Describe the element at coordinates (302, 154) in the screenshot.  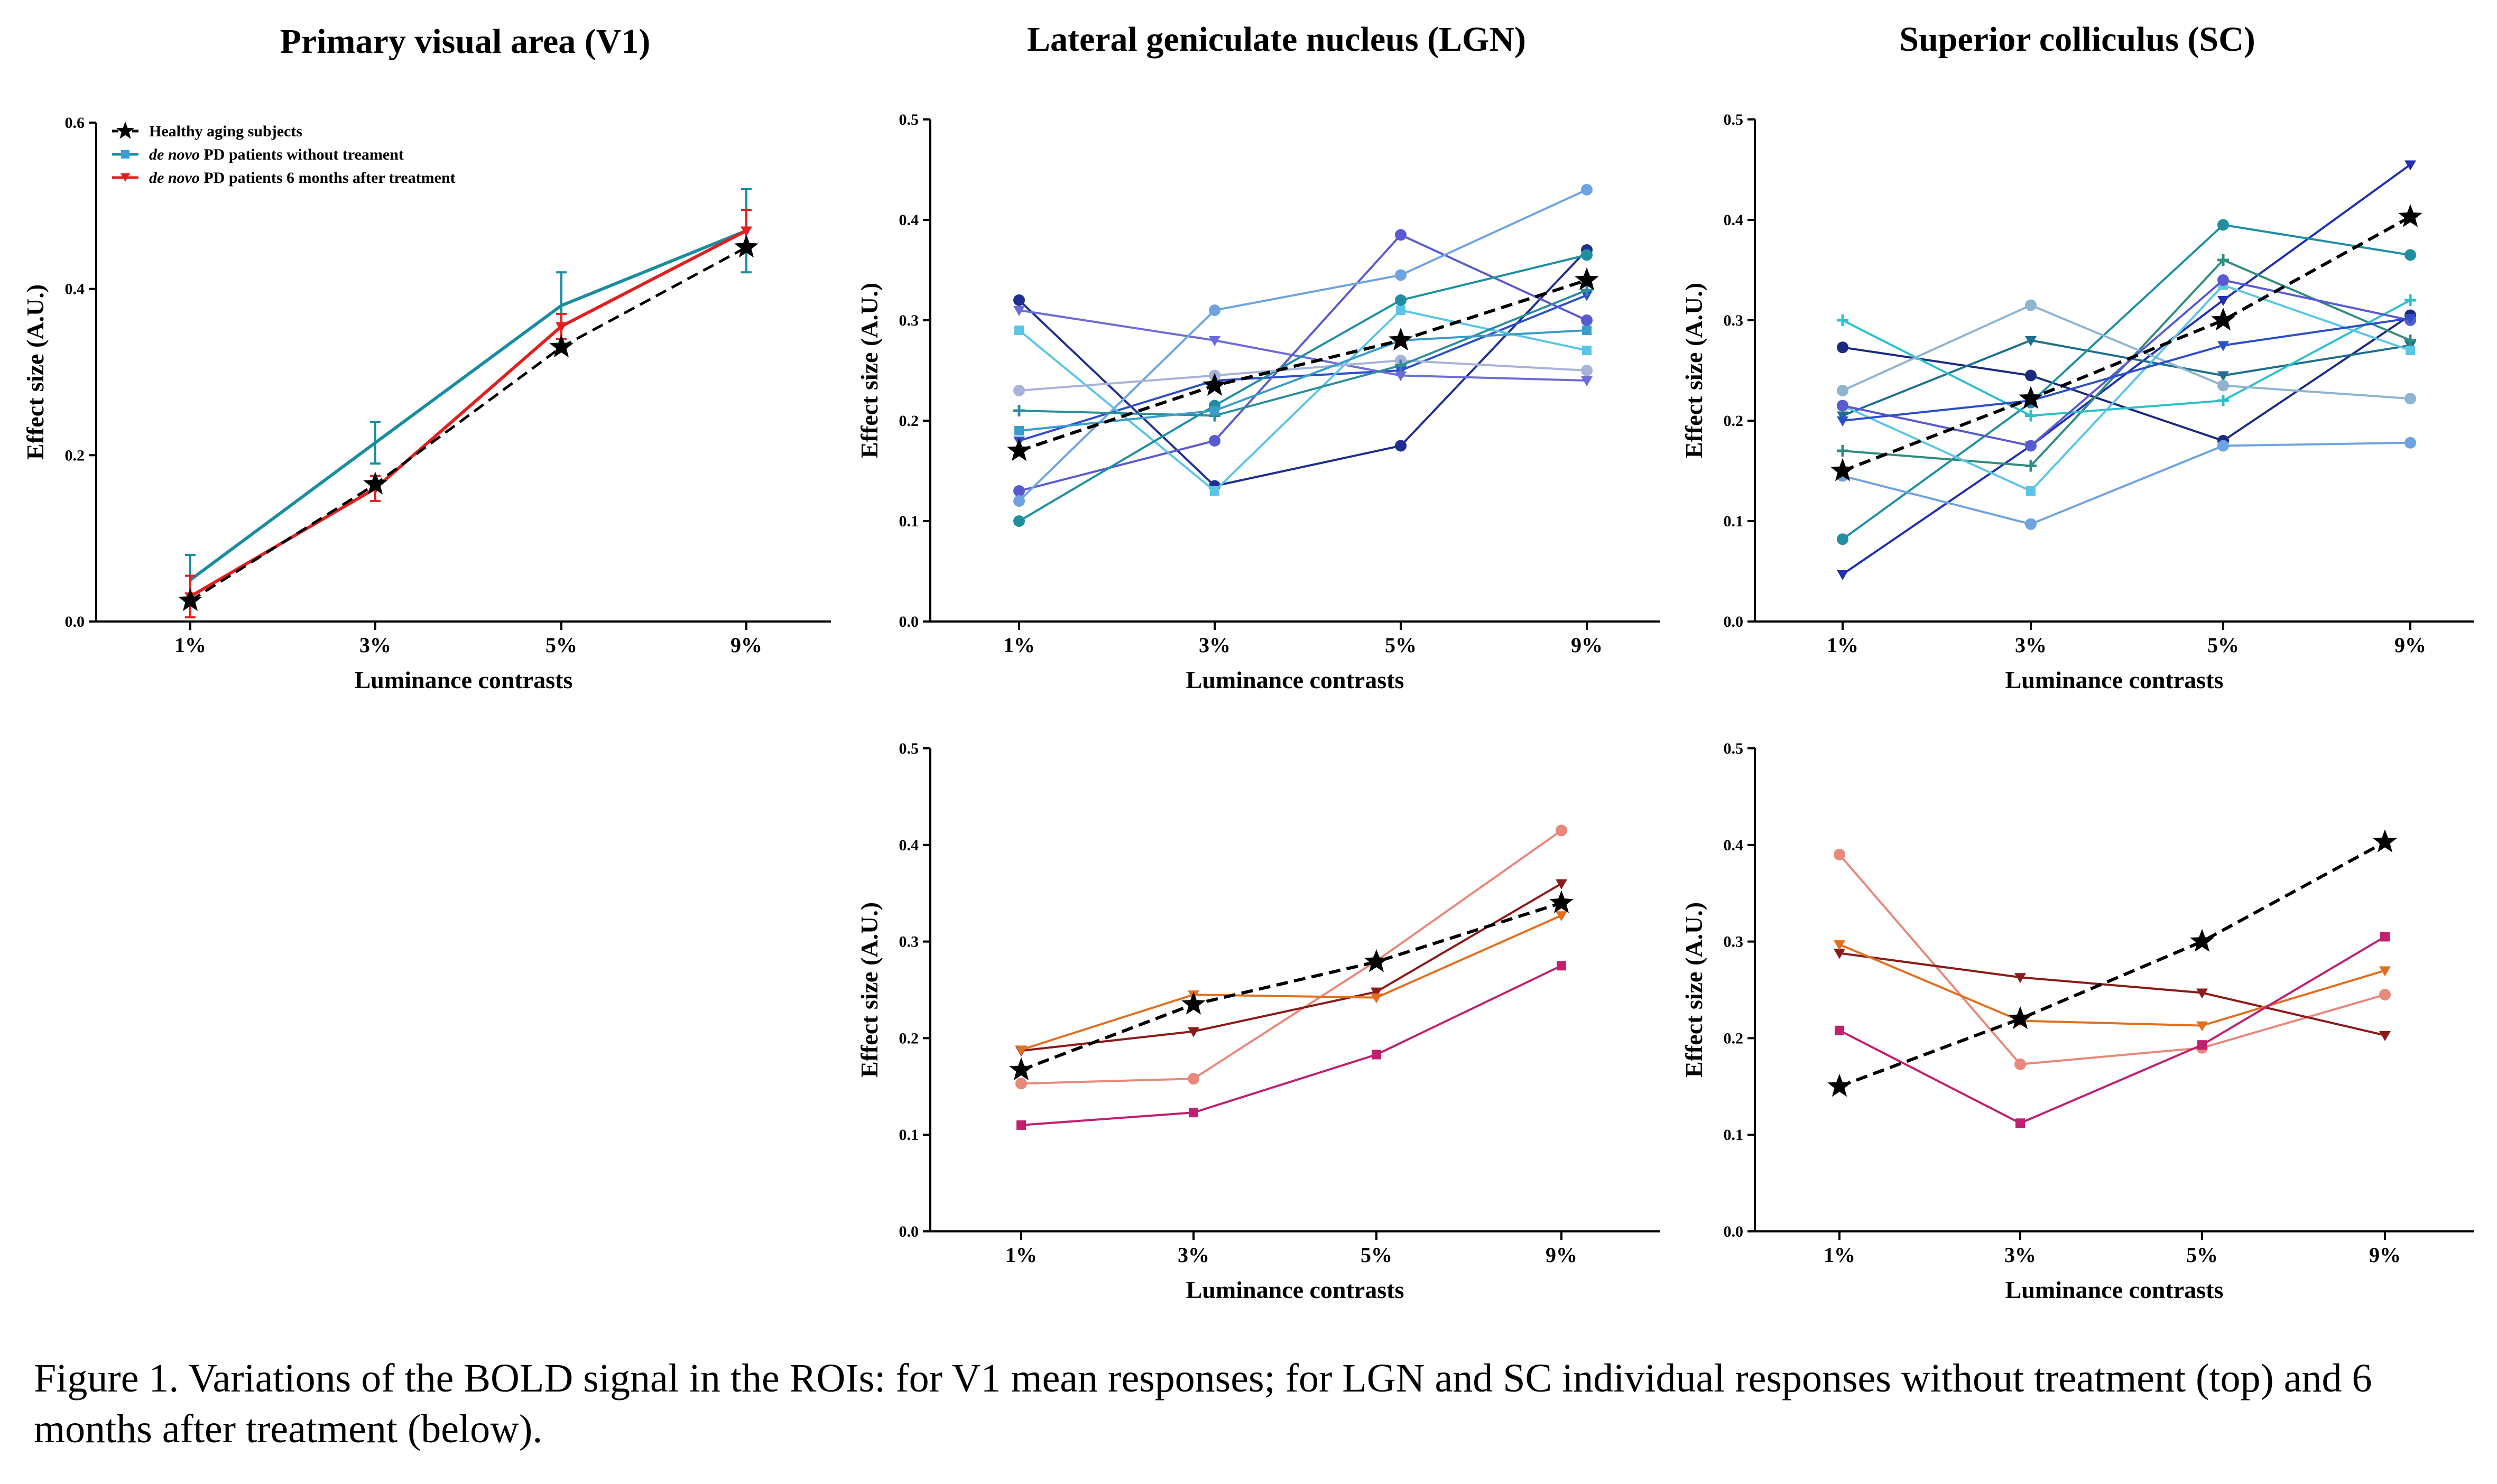
I see `legend-untreated-rest: PD patients without treament` at that location.